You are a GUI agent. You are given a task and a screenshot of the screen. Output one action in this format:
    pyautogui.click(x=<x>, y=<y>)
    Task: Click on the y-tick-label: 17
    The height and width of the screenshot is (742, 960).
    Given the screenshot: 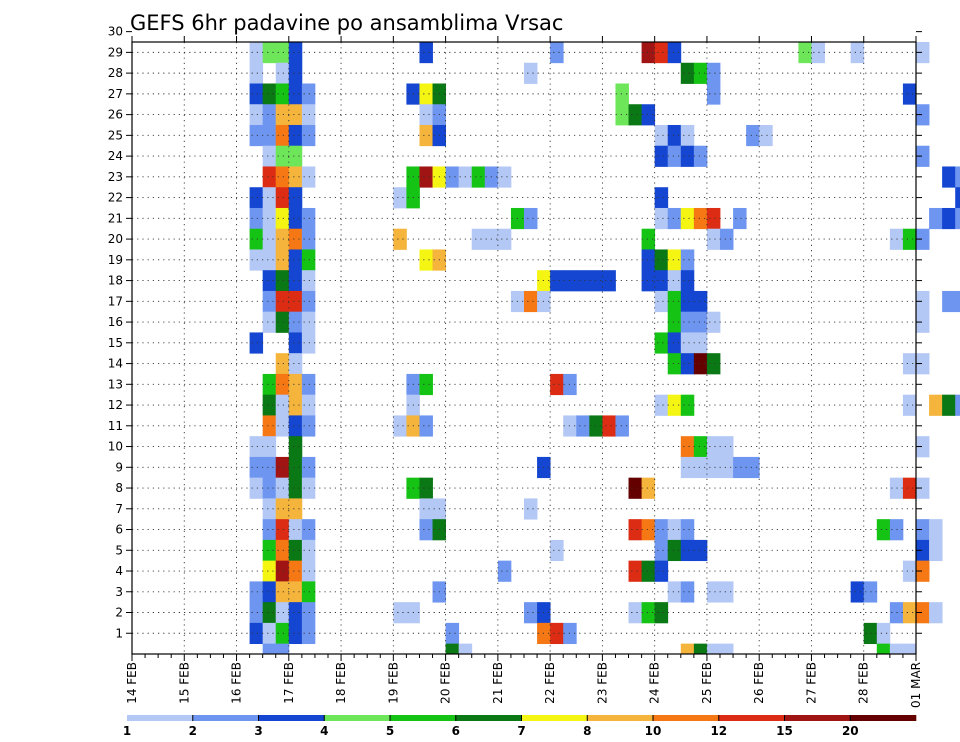 What is the action you would take?
    pyautogui.click(x=115, y=301)
    